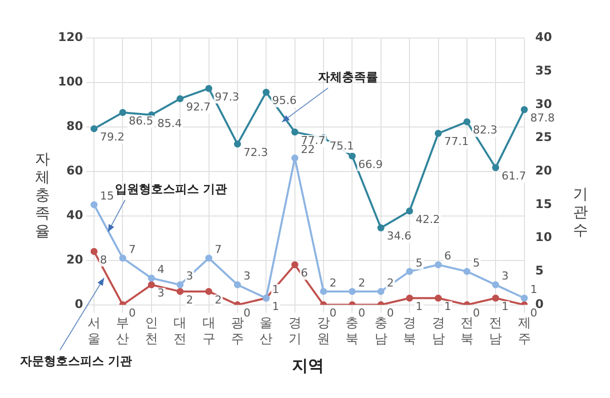 Image resolution: width=610 pixels, height=398 pixels. What do you see at coordinates (75, 171) in the screenshot?
I see `y-tick-label: 60` at bounding box center [75, 171].